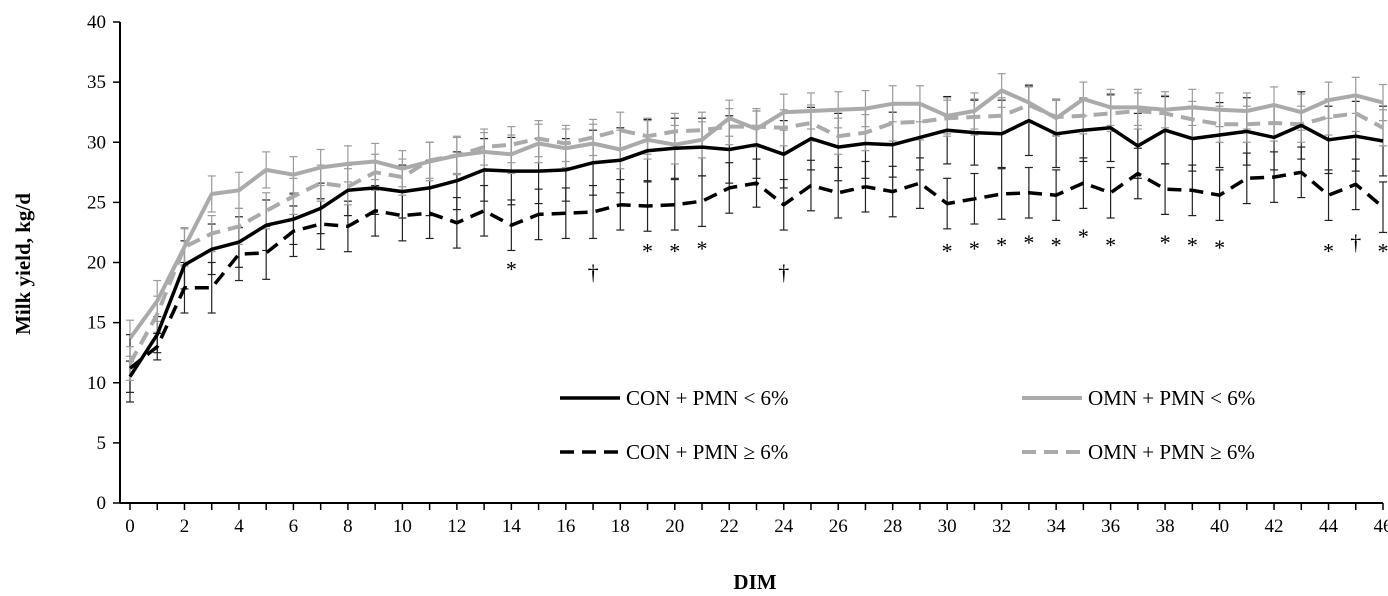 The width and height of the screenshot is (1388, 596). I want to click on x-tick-label: 16, so click(565, 526).